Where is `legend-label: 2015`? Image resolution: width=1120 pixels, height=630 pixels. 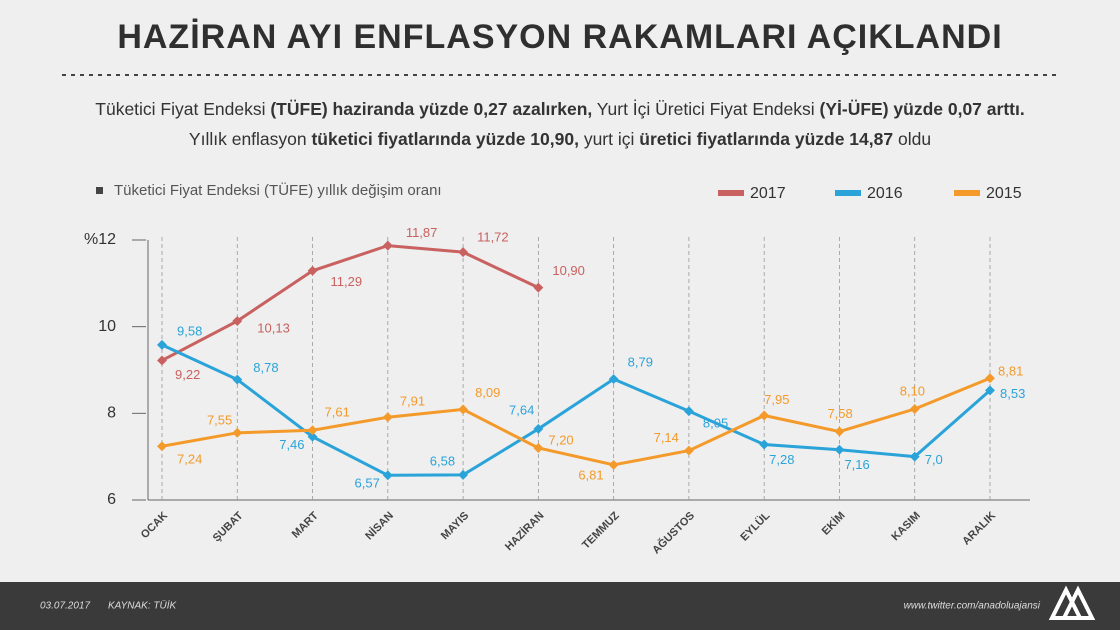
legend-label: 2015 is located at coordinates (1004, 193).